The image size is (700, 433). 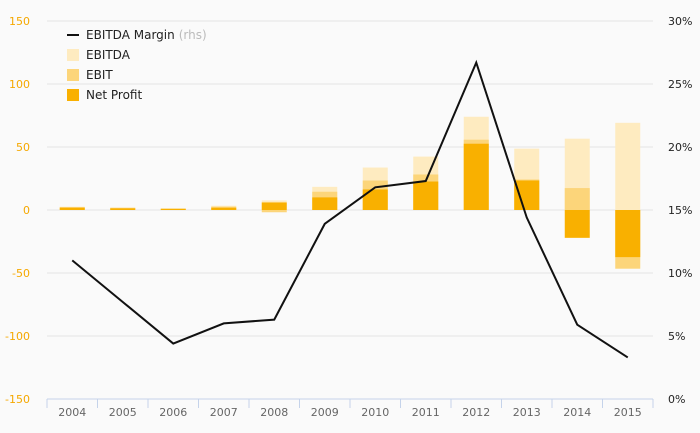 I want to click on right-tick-label: 15%, so click(x=680, y=210).